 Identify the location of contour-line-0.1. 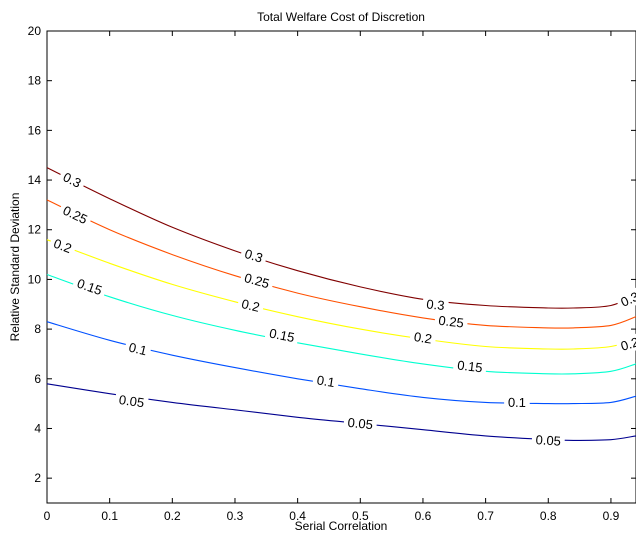
(341, 363).